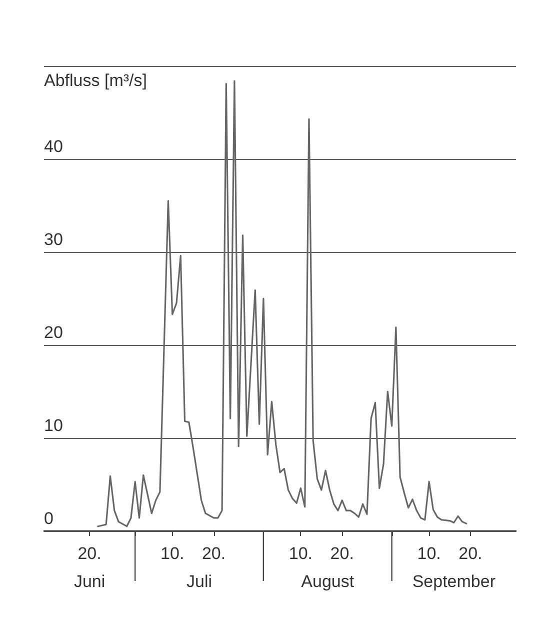 This screenshot has height=634, width=549. I want to click on y-tick-label: 30, so click(53, 239).